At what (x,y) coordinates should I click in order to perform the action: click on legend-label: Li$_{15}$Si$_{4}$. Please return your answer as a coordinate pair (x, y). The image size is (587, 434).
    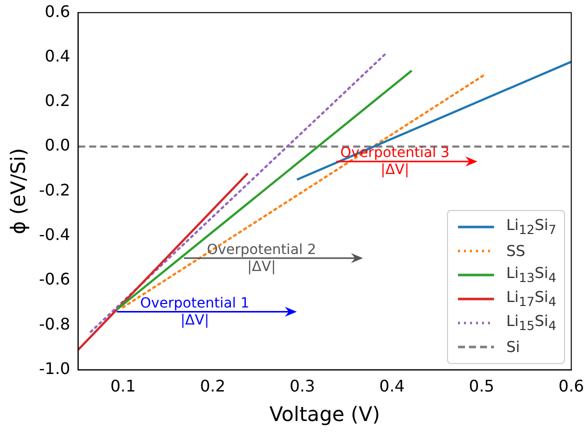
    Looking at the image, I should click on (531, 323).